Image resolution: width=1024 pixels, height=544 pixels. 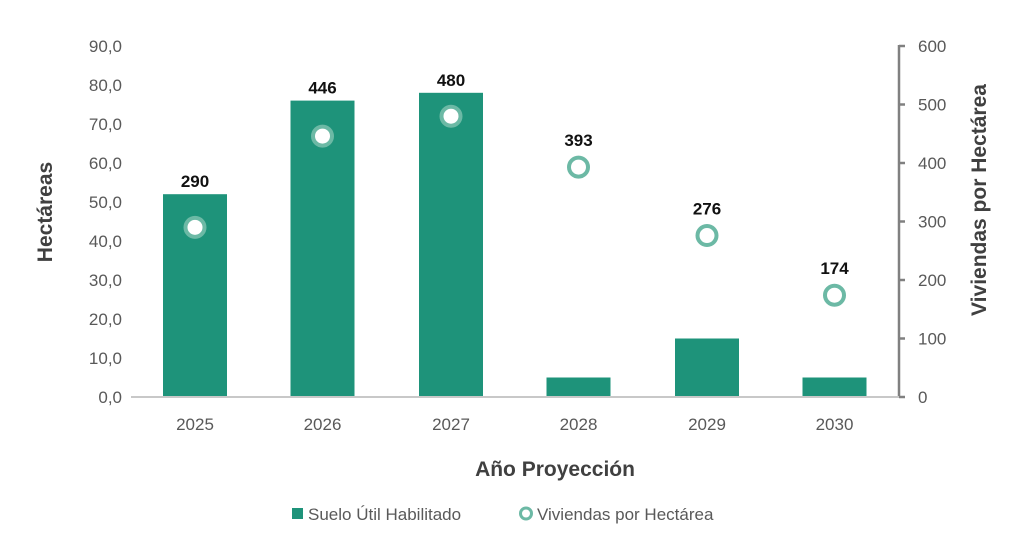 What do you see at coordinates (922, 397) in the screenshot?
I see `right-tick-label: 0` at bounding box center [922, 397].